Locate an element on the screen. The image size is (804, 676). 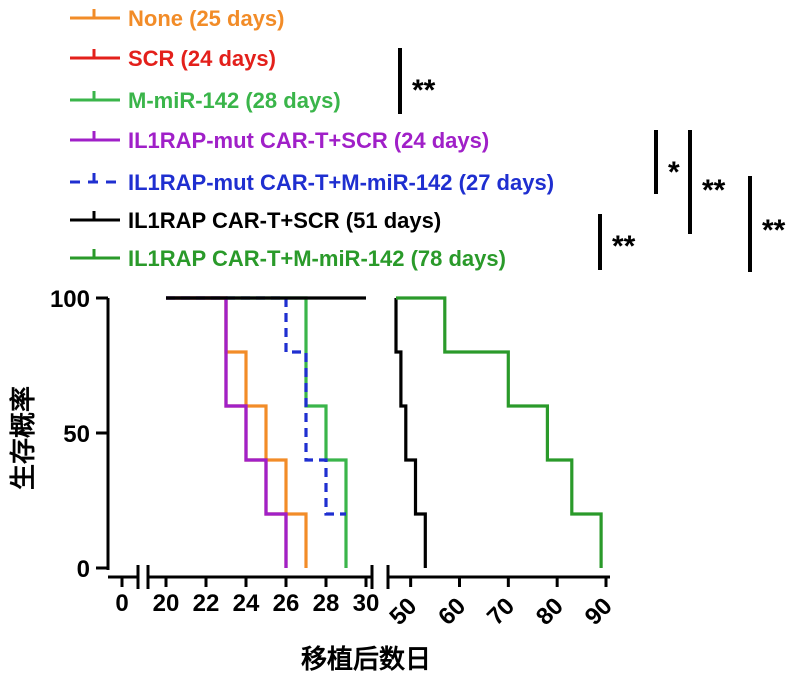
legend-label-2: M-miR-142 (28 days) is located at coordinates (234, 100).